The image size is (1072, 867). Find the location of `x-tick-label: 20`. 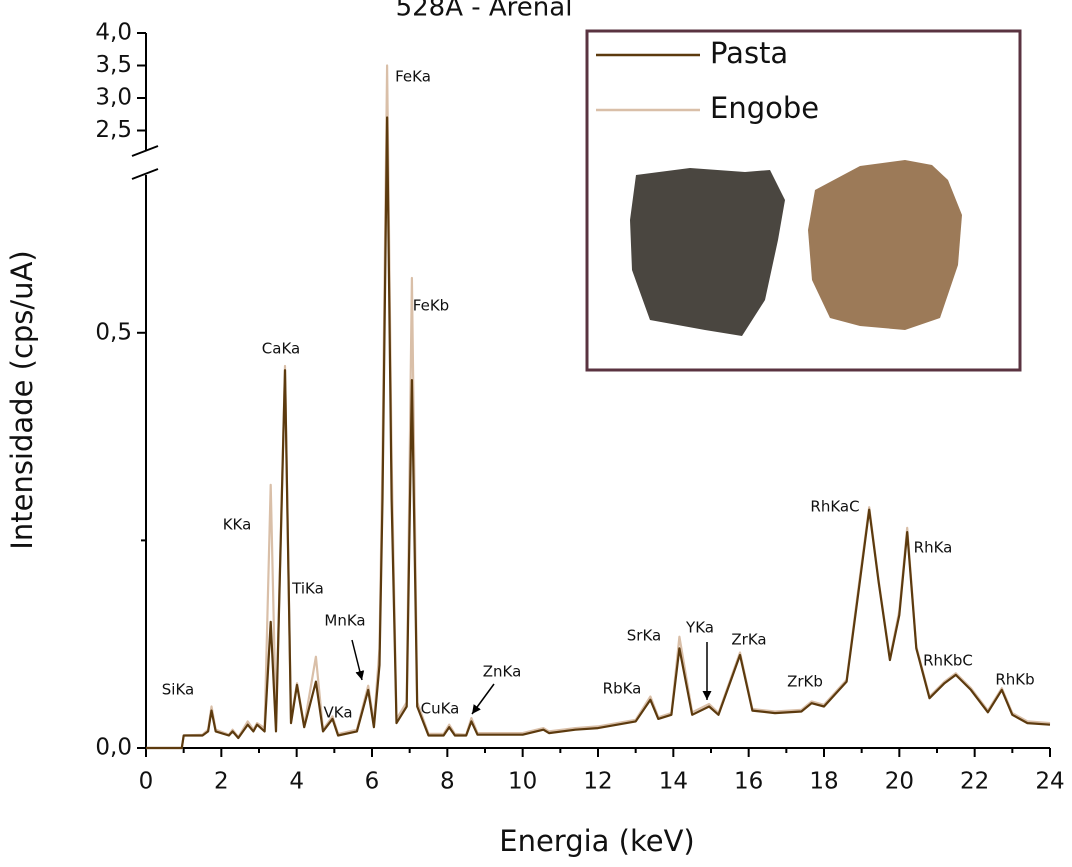

x-tick-label: 20 is located at coordinates (899, 782).